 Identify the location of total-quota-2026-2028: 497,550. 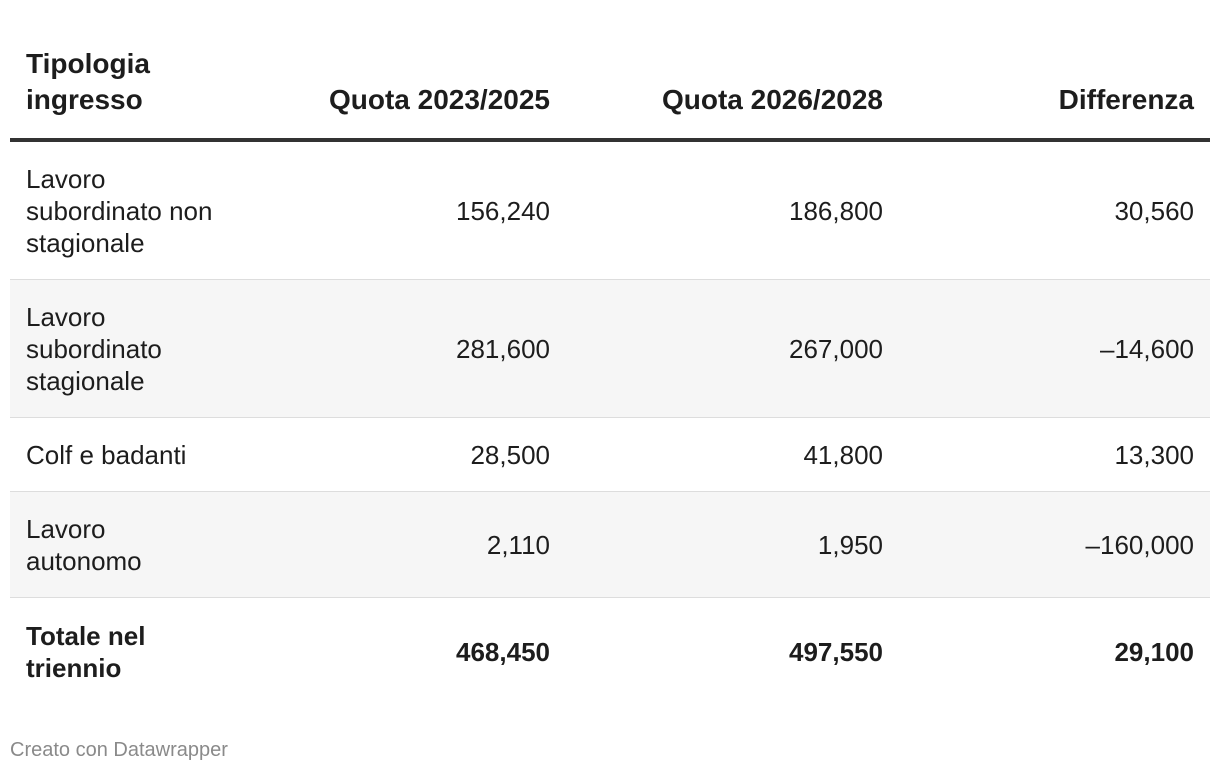
(836, 651).